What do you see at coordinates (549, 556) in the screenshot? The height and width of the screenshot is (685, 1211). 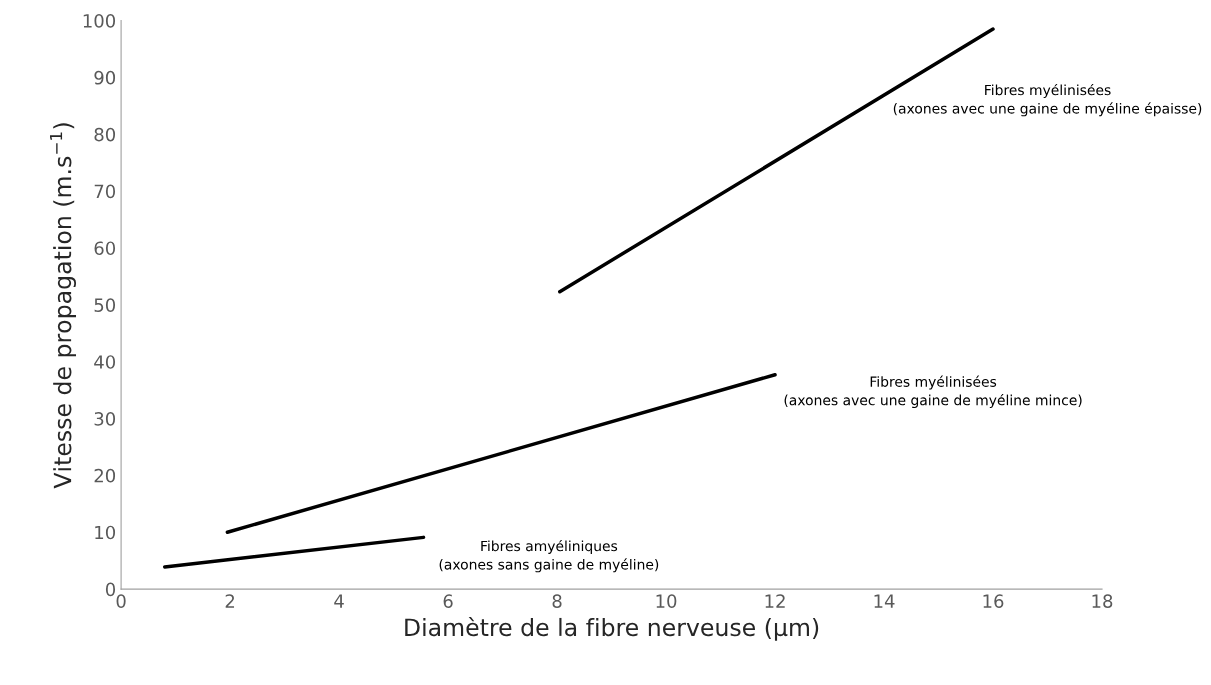 I see `series-label: Fibres amyéliniques (axones sans gaine de myéline)` at bounding box center [549, 556].